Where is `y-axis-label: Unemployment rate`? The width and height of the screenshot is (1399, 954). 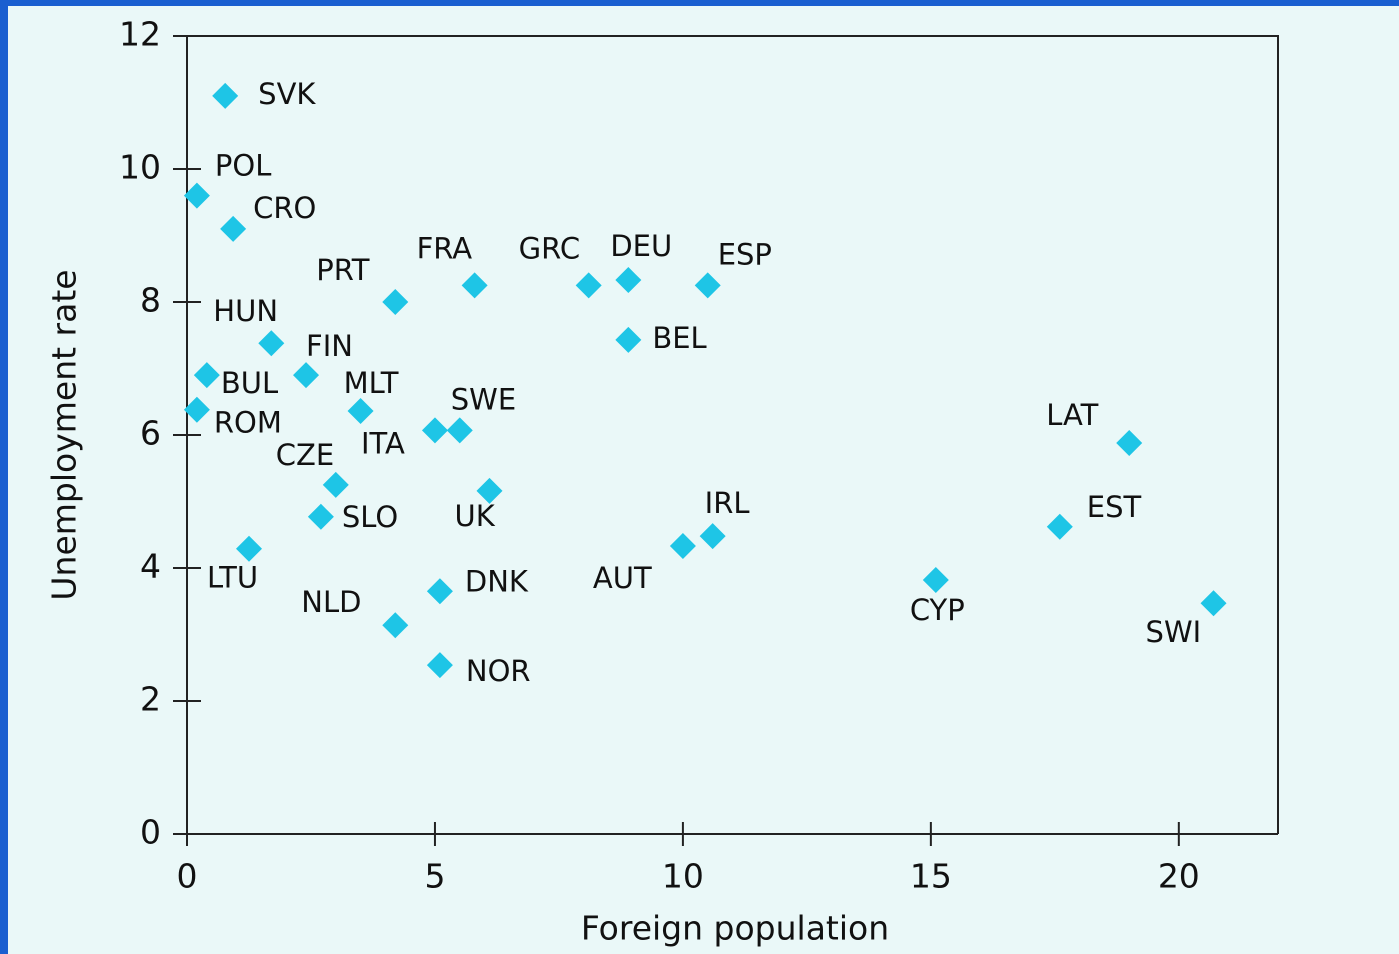 y-axis-label: Unemployment rate is located at coordinates (64, 434).